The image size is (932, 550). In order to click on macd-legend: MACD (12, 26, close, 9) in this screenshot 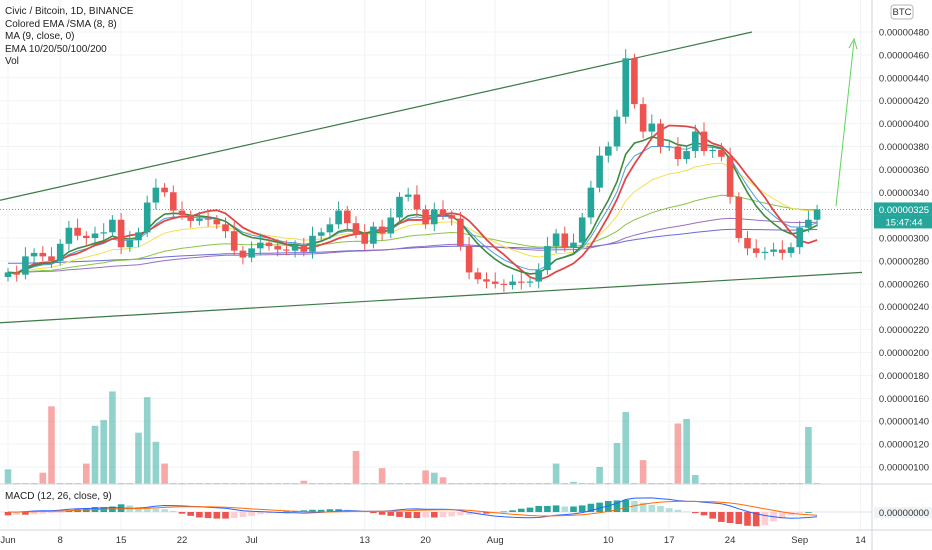, I will do `click(58, 497)`.